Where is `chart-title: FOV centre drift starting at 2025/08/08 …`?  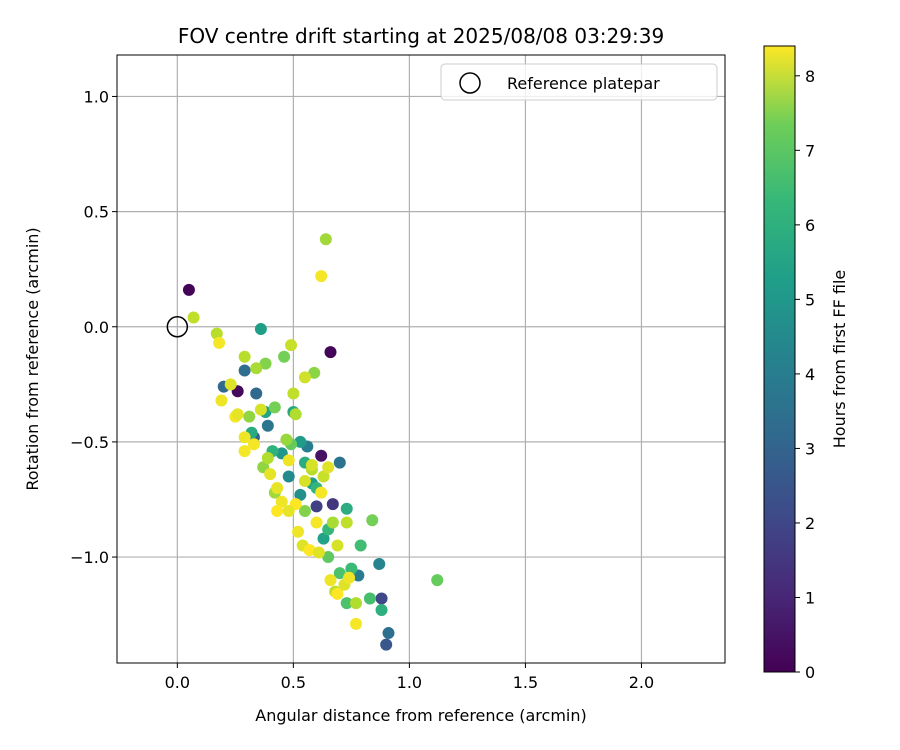
chart-title: FOV centre drift starting at 2025/08/08 … is located at coordinates (421, 36).